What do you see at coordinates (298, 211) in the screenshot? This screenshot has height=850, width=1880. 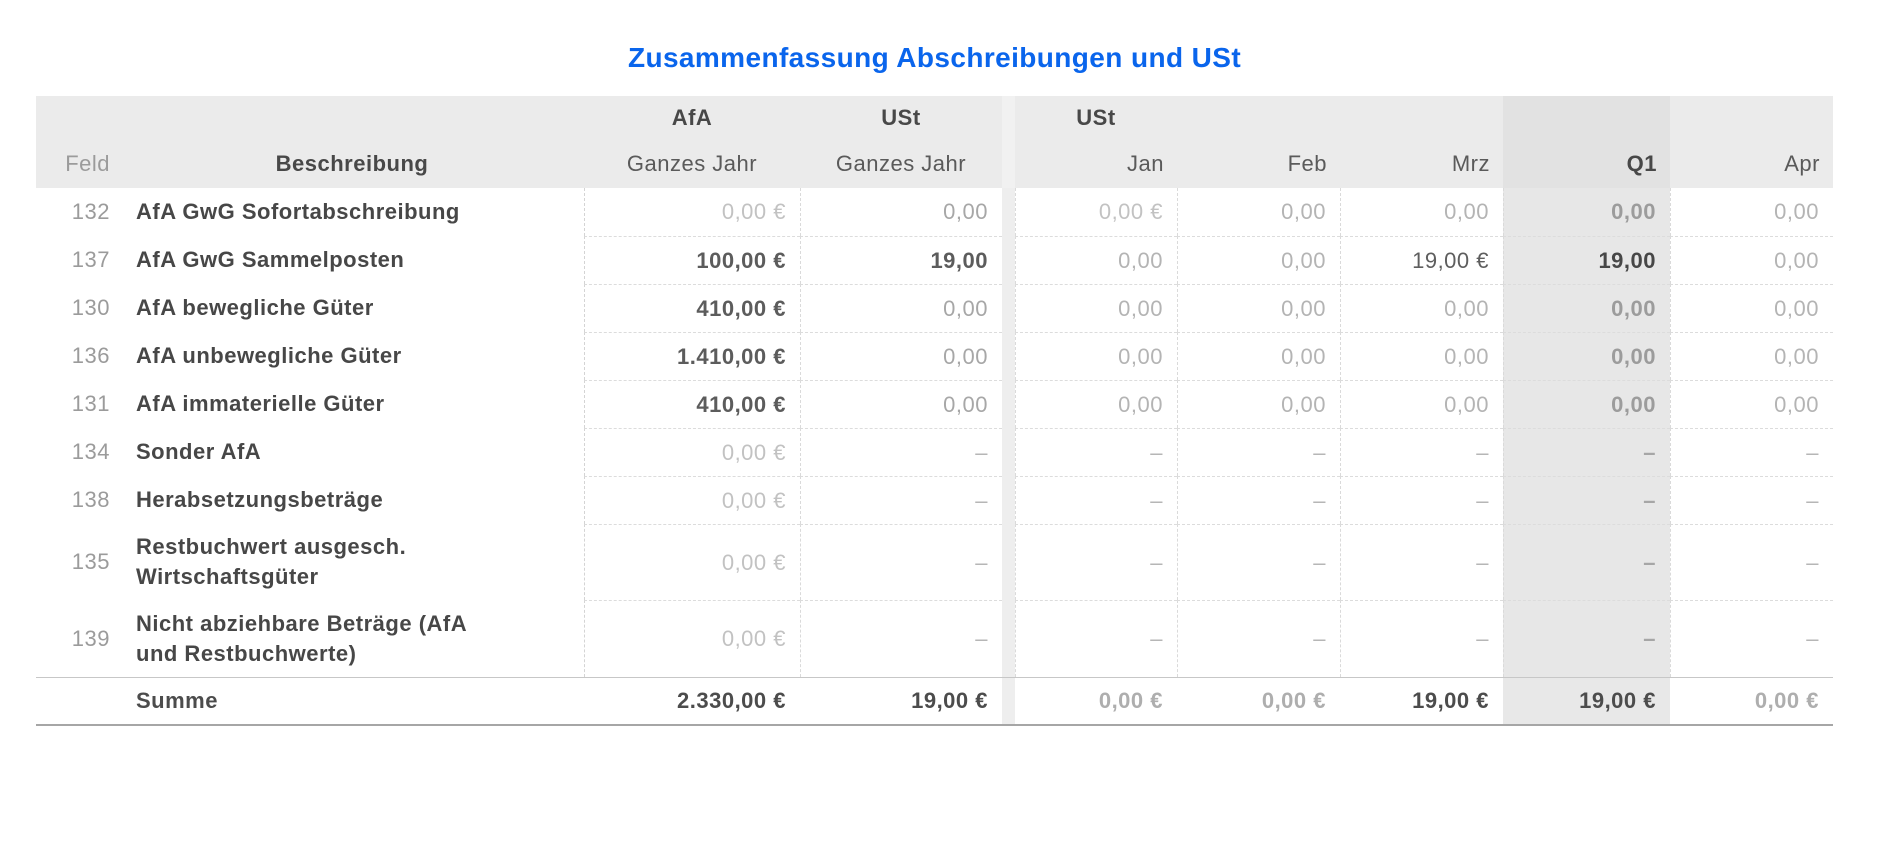 I see `cell-beschreibung: AfA GwG Sofortabschreibung` at bounding box center [298, 211].